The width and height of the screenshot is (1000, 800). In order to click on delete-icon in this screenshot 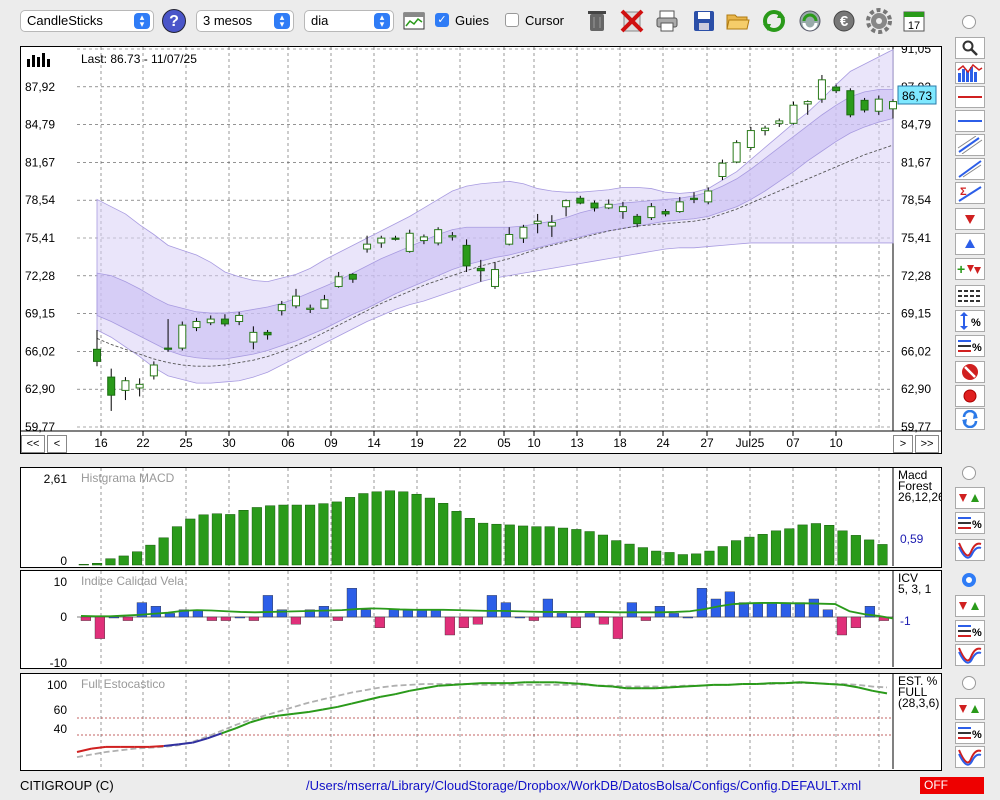, I will do `click(632, 21)`.